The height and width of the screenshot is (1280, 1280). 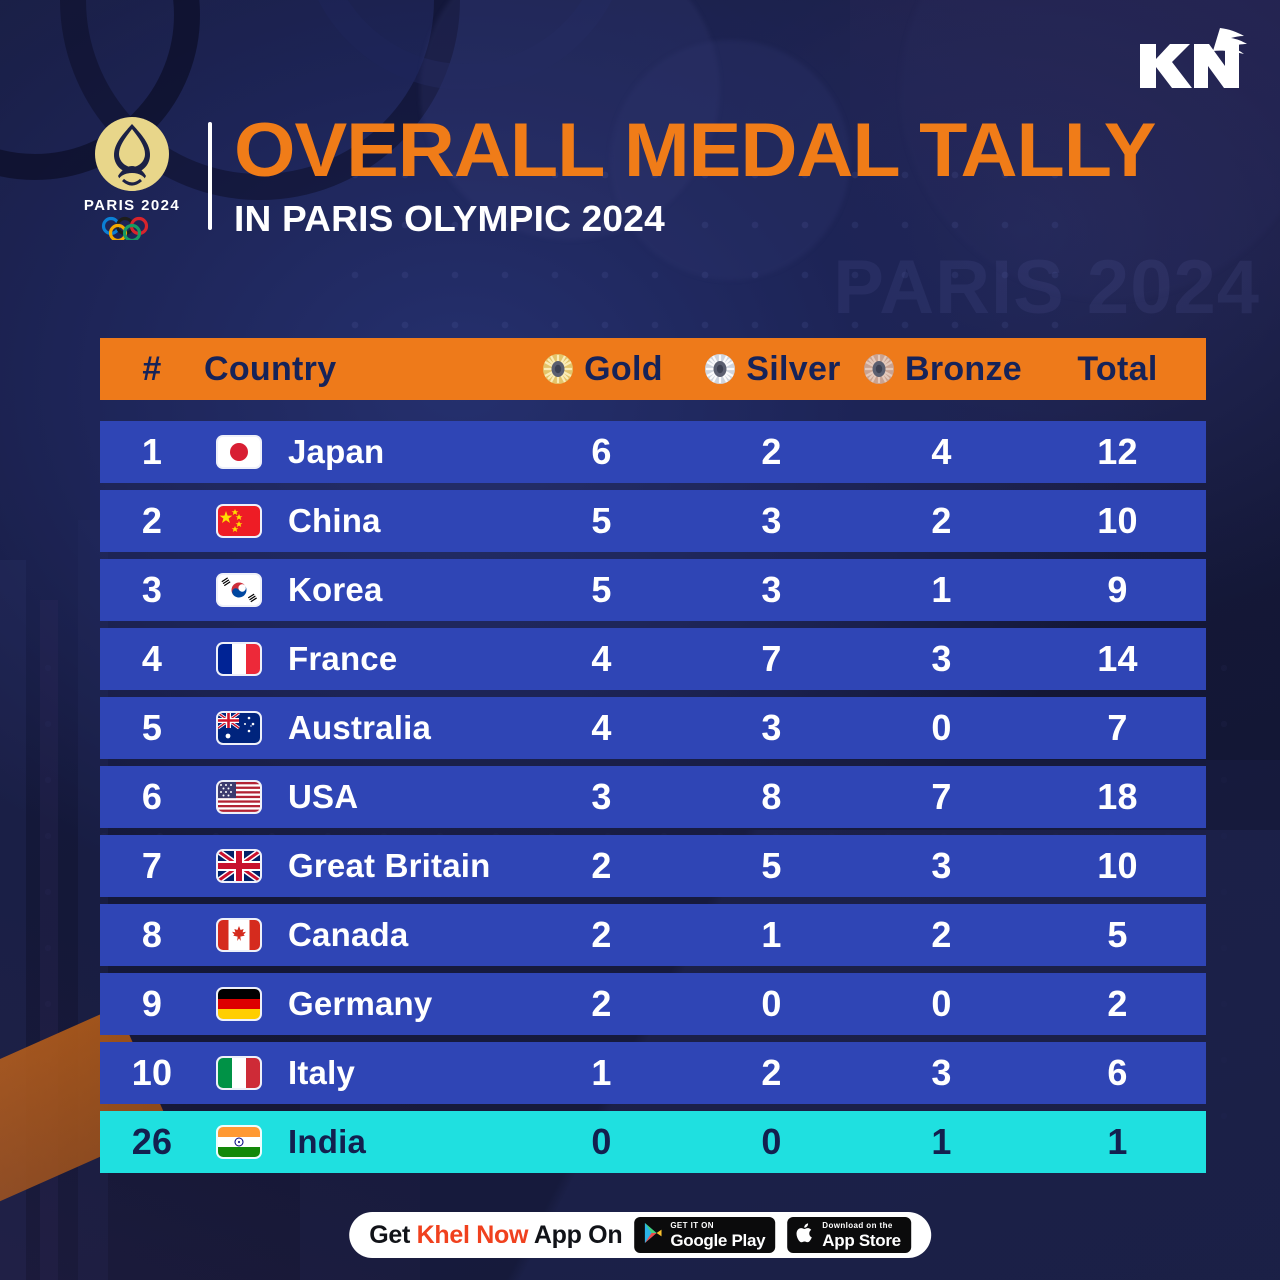 I want to click on column-header-silver-label: Silver, so click(x=793, y=368).